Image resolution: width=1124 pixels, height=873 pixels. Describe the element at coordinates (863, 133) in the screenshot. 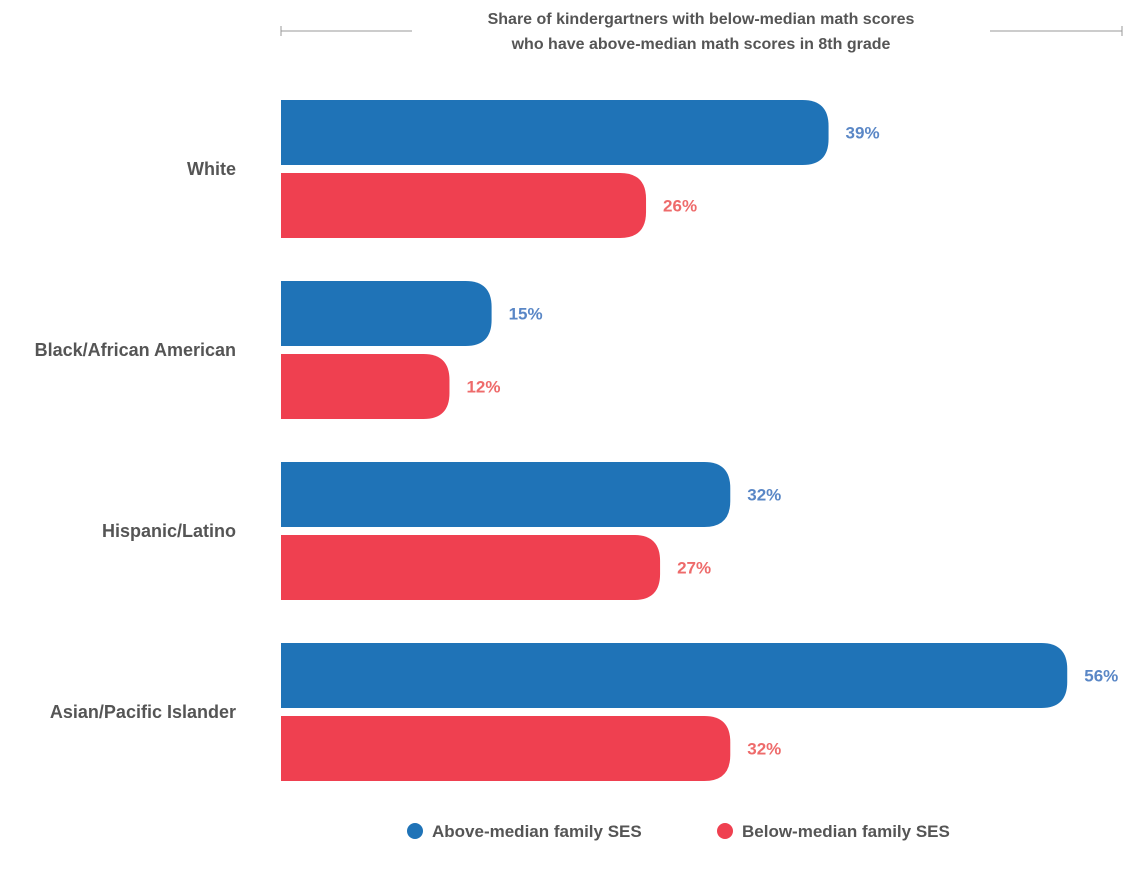

I see `value-label-above-median-family-ses-white: 39%` at that location.